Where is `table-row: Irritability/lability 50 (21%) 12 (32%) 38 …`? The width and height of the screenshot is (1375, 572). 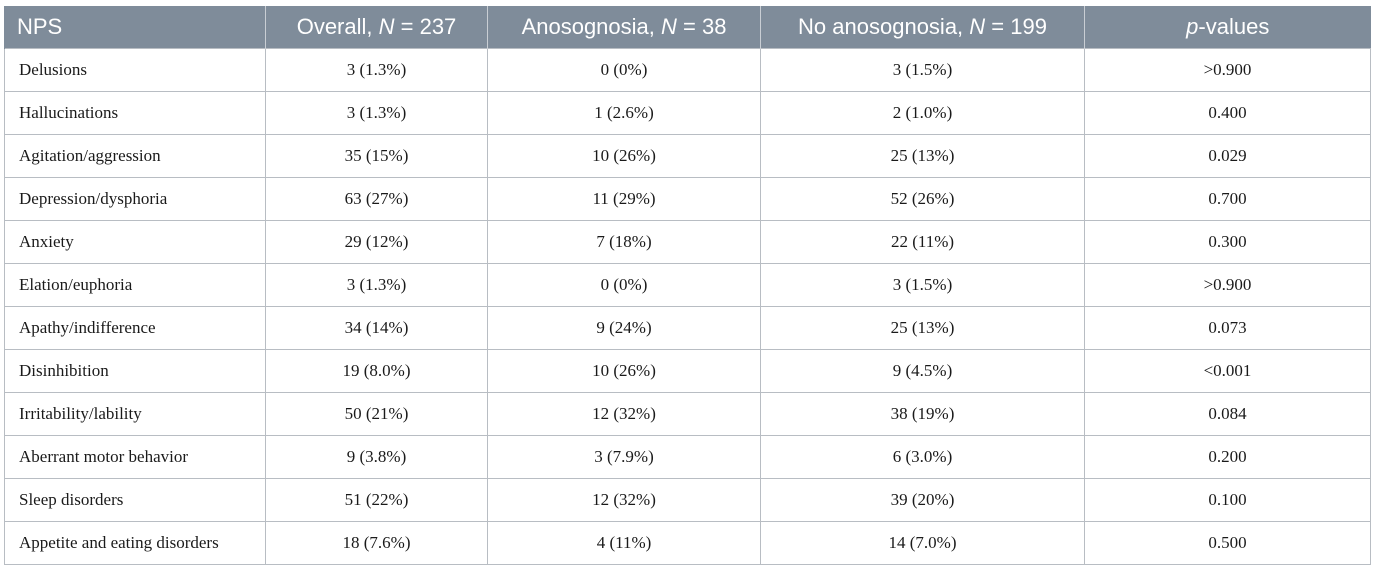
table-row: Irritability/lability 50 (21%) 12 (32%) 38 … is located at coordinates (687, 414).